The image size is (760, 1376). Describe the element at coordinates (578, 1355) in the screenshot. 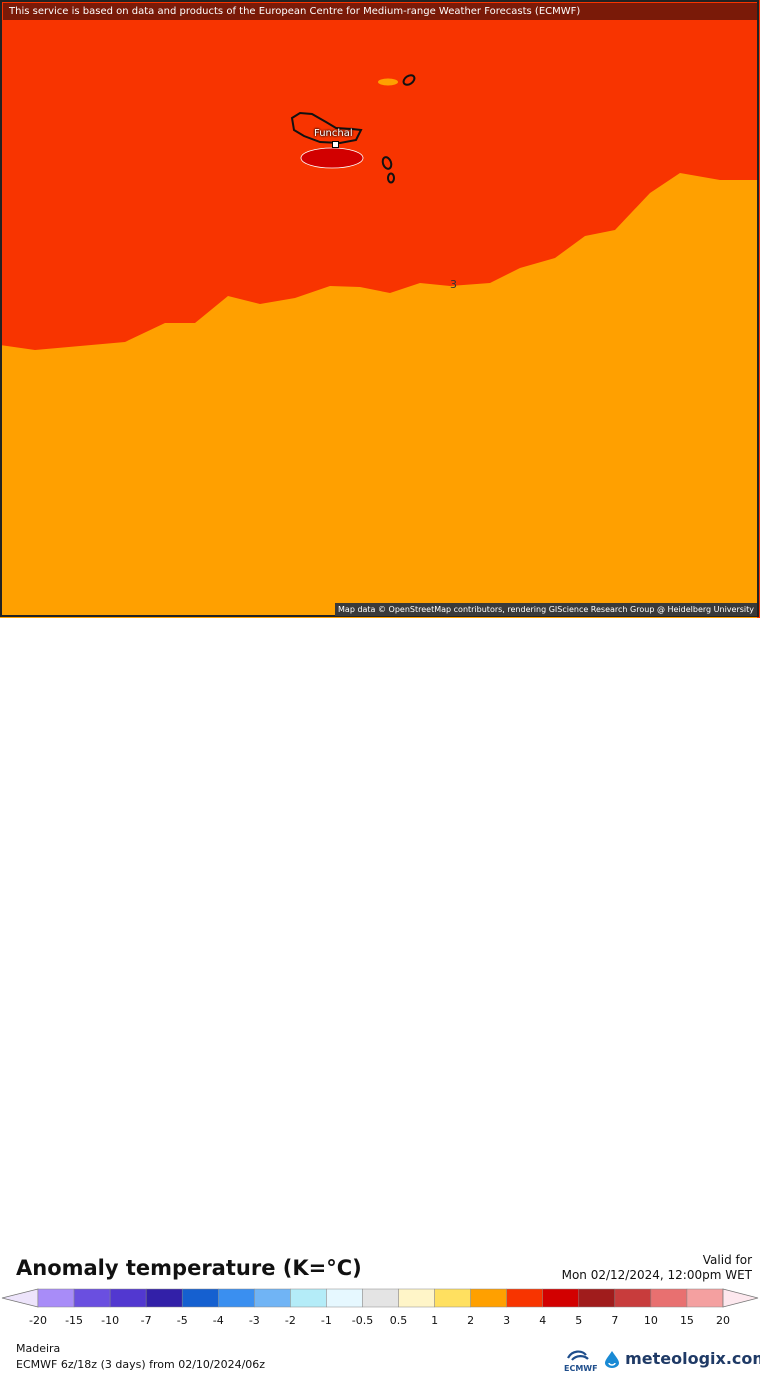

I see `ecmwf-swirl-icon` at that location.